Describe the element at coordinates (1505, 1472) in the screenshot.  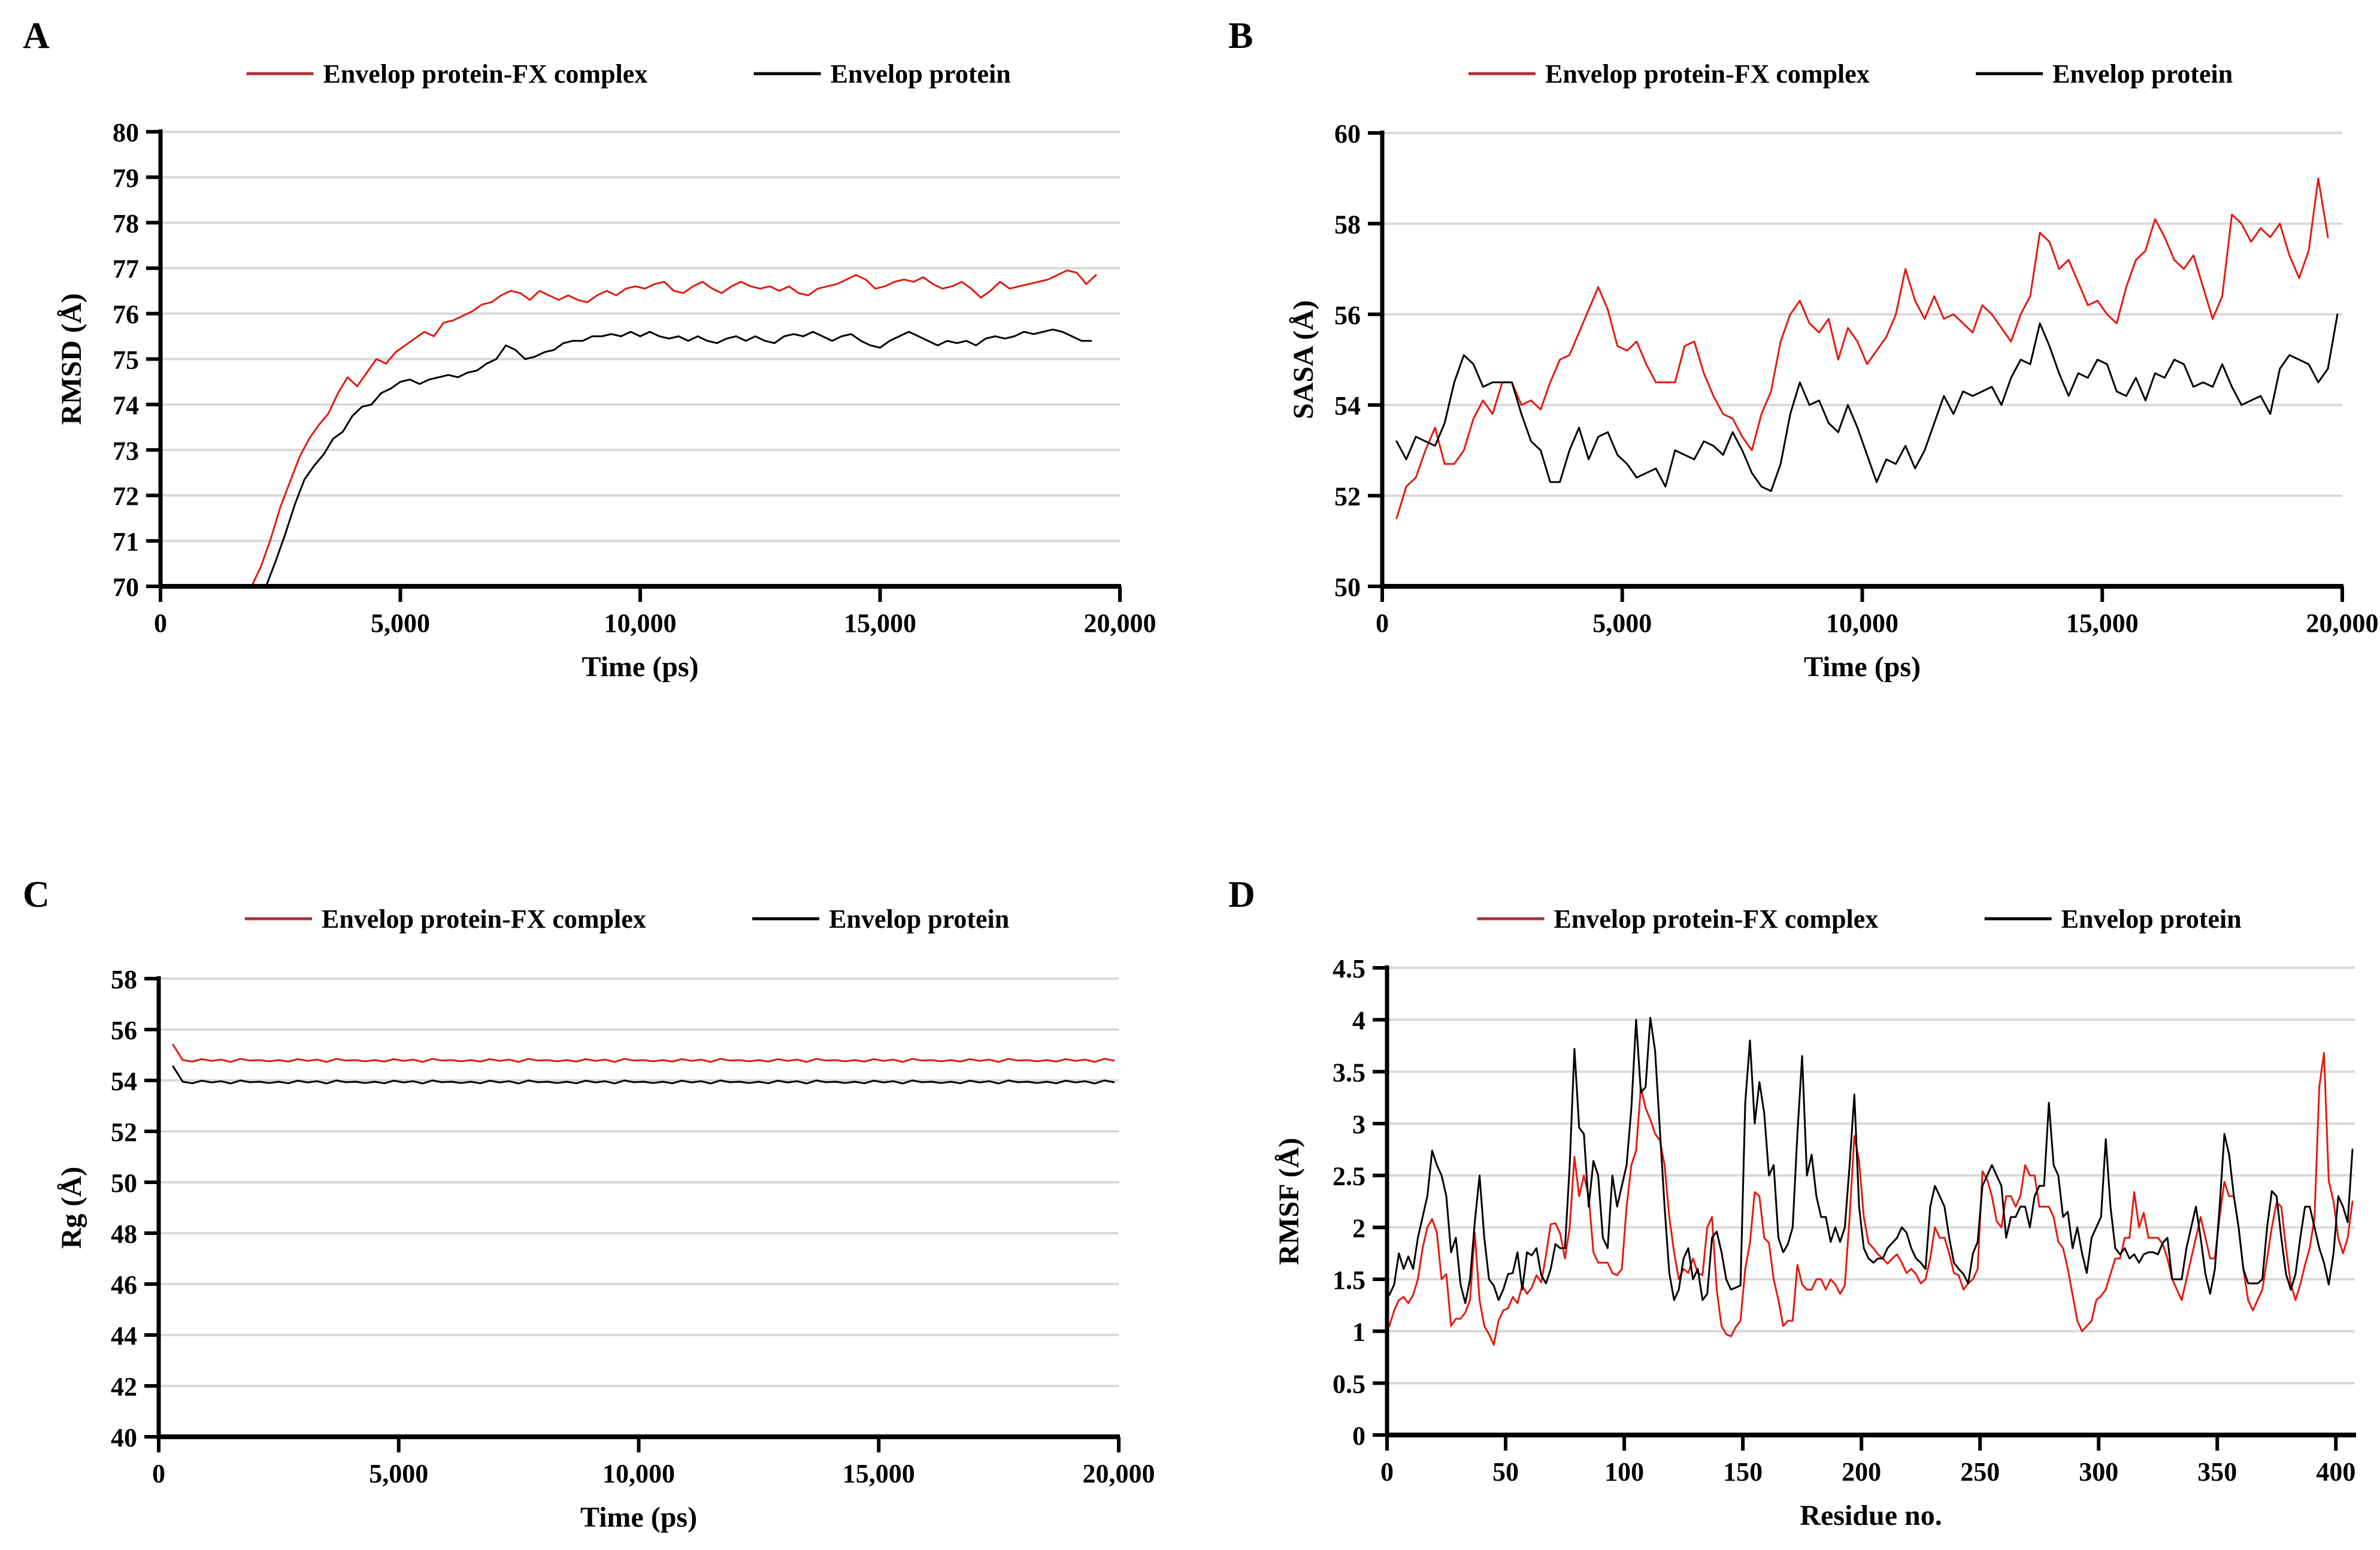
I see `x-tick-label: 50` at that location.